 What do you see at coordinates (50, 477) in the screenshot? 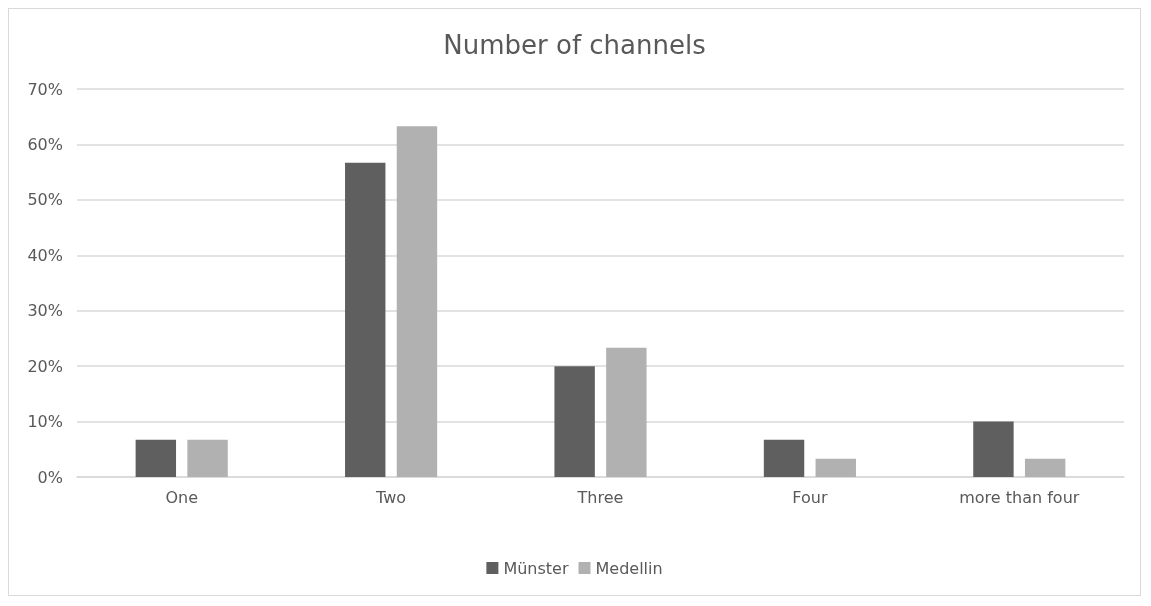
I see `y-tick-label: 0%` at bounding box center [50, 477].